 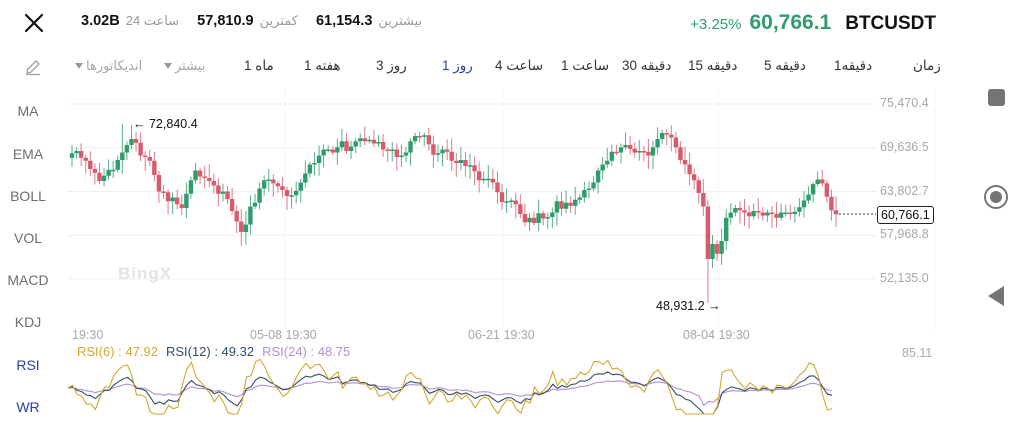 I want to click on last-price: 60,766.1, so click(x=790, y=22).